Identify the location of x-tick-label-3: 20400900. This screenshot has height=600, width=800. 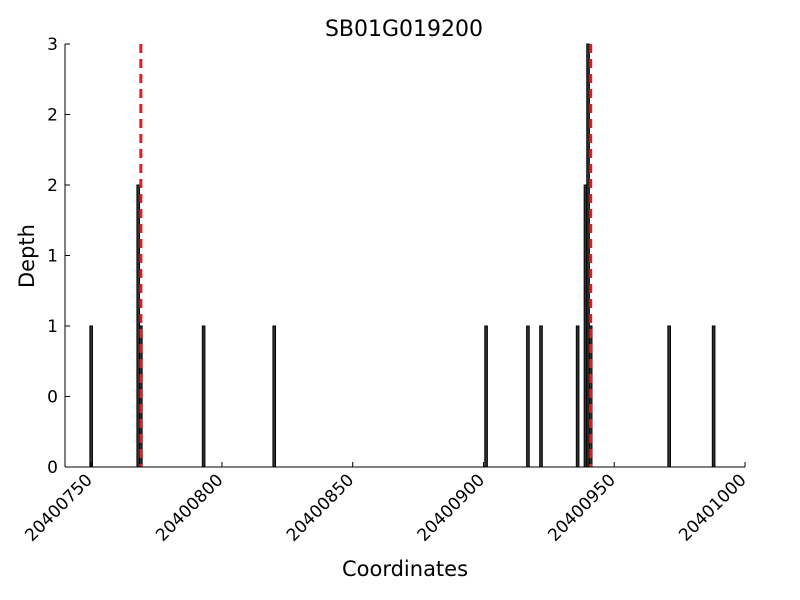
(451, 507).